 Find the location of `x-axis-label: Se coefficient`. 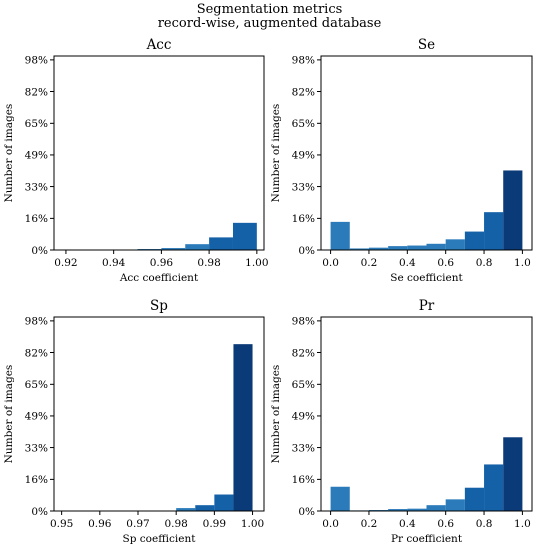

x-axis-label: Se coefficient is located at coordinates (426, 278).